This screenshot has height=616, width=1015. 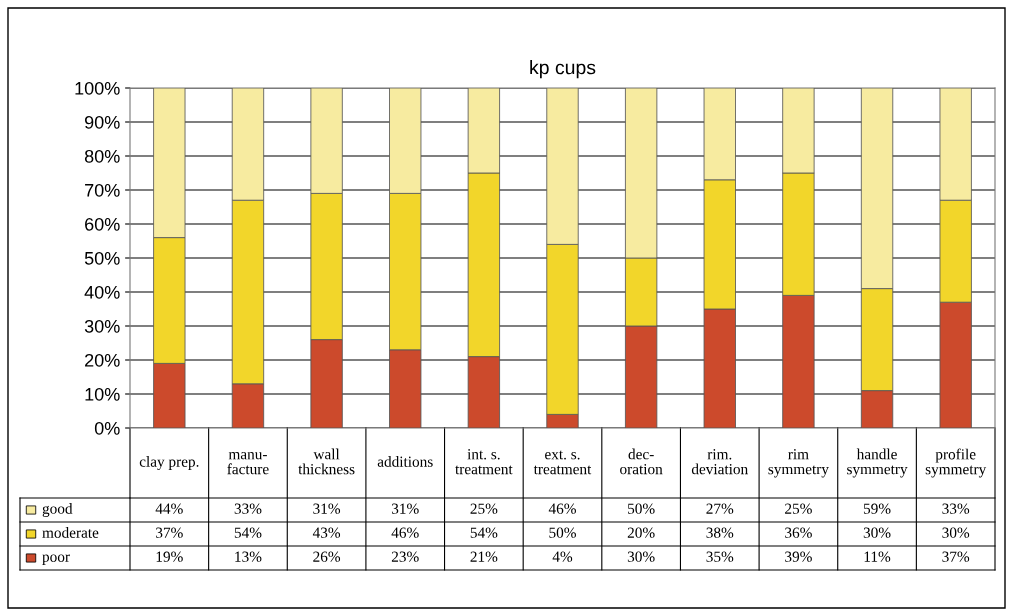 What do you see at coordinates (169, 556) in the screenshot?
I see `data-label: 19%` at bounding box center [169, 556].